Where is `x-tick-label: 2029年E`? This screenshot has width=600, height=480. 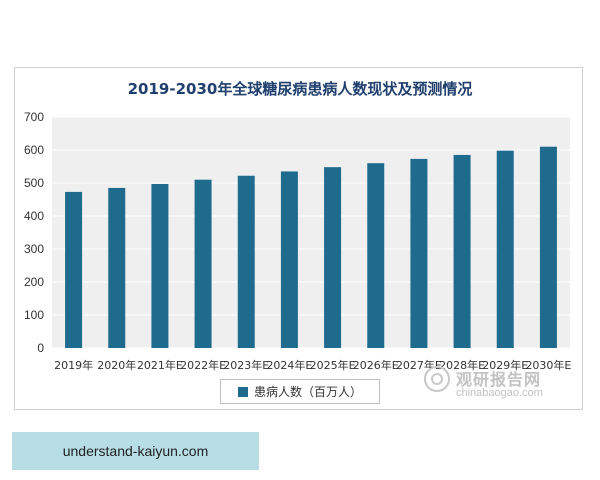
x-tick-label: 2029年E is located at coordinates (505, 365).